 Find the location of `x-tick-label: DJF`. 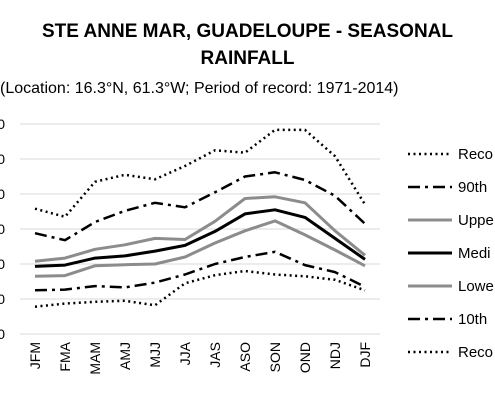

x-tick-label: DJF is located at coordinates (365, 355).